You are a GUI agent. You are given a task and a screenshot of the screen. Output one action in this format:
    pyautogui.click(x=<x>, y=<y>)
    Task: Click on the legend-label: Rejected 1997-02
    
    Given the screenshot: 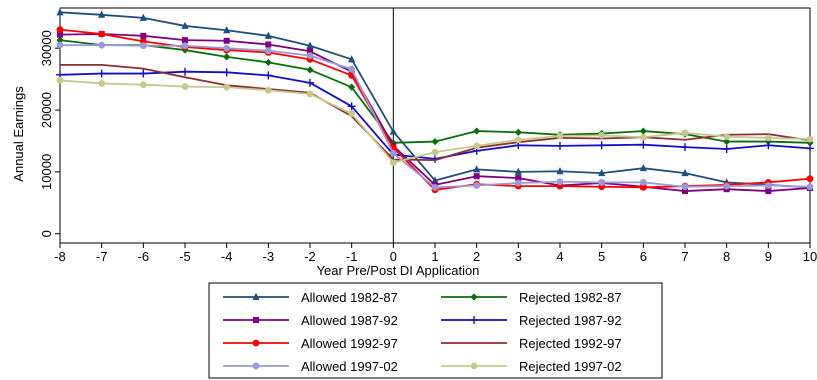 What is the action you would take?
    pyautogui.click(x=570, y=366)
    